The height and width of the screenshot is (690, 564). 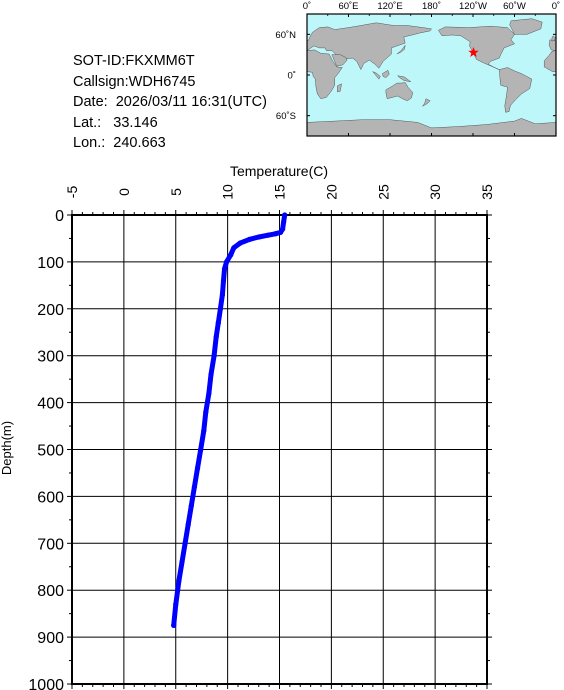 I want to click on x-tick-label: 0, so click(x=124, y=192).